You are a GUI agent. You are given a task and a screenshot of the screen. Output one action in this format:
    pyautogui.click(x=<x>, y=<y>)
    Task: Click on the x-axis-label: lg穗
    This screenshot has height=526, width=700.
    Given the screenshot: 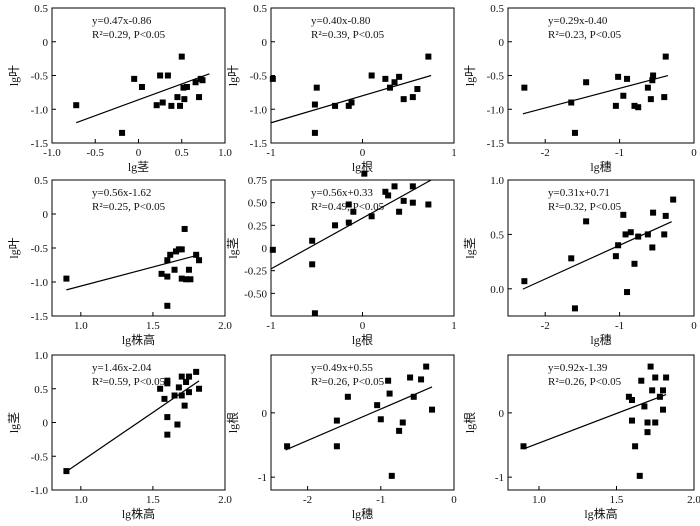 What is the action you would take?
    pyautogui.click(x=600, y=340)
    